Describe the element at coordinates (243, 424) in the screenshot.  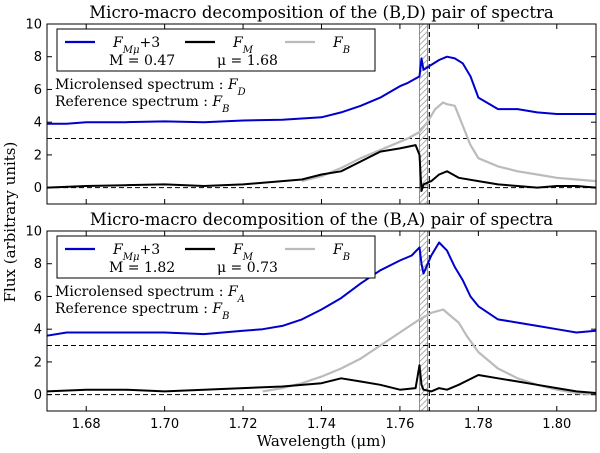
I see `x-tick-label: 1.72` at that location.